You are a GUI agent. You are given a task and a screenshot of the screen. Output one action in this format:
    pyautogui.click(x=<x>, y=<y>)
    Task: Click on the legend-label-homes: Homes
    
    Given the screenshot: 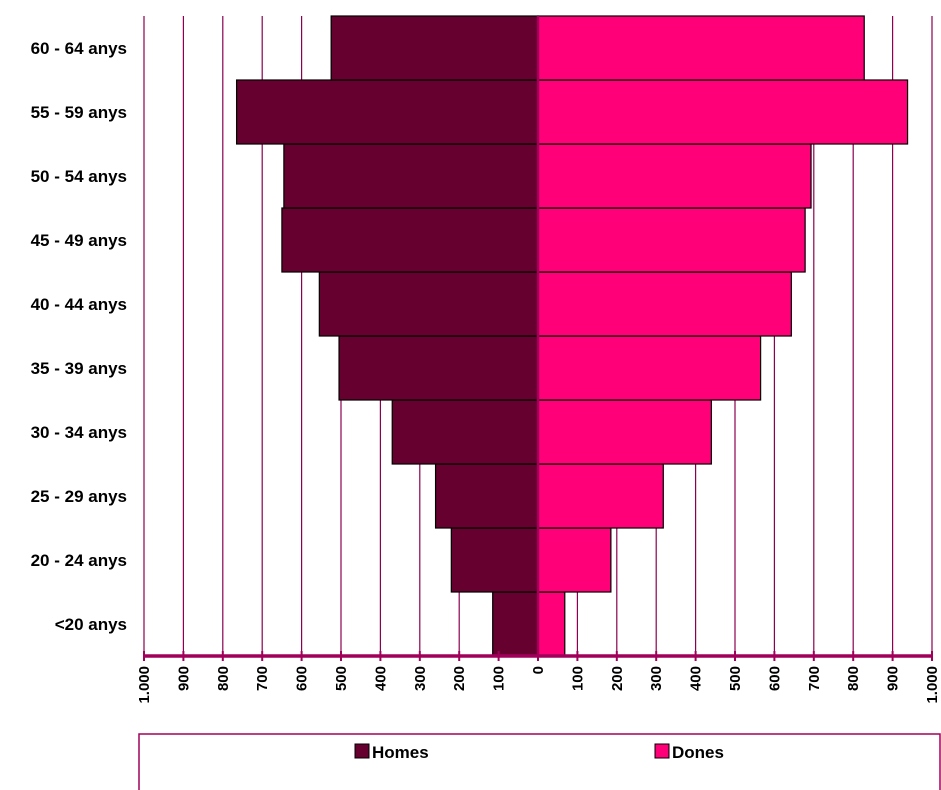 What is the action you would take?
    pyautogui.click(x=400, y=752)
    